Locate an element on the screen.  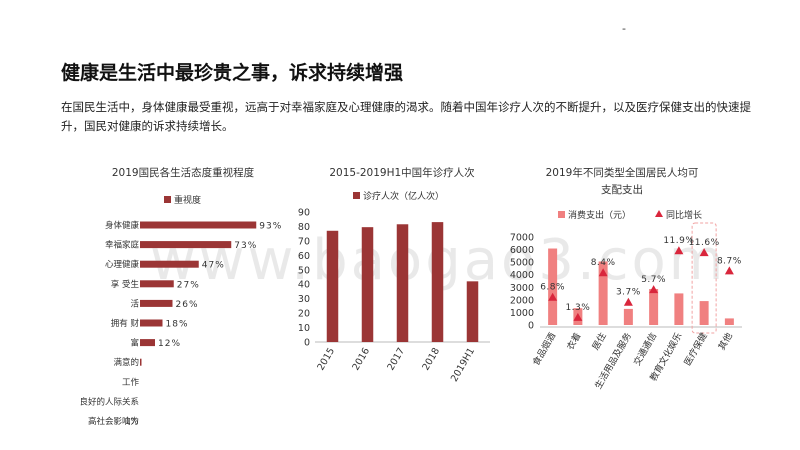
chart1-value-label: 73% is located at coordinates (245, 246).